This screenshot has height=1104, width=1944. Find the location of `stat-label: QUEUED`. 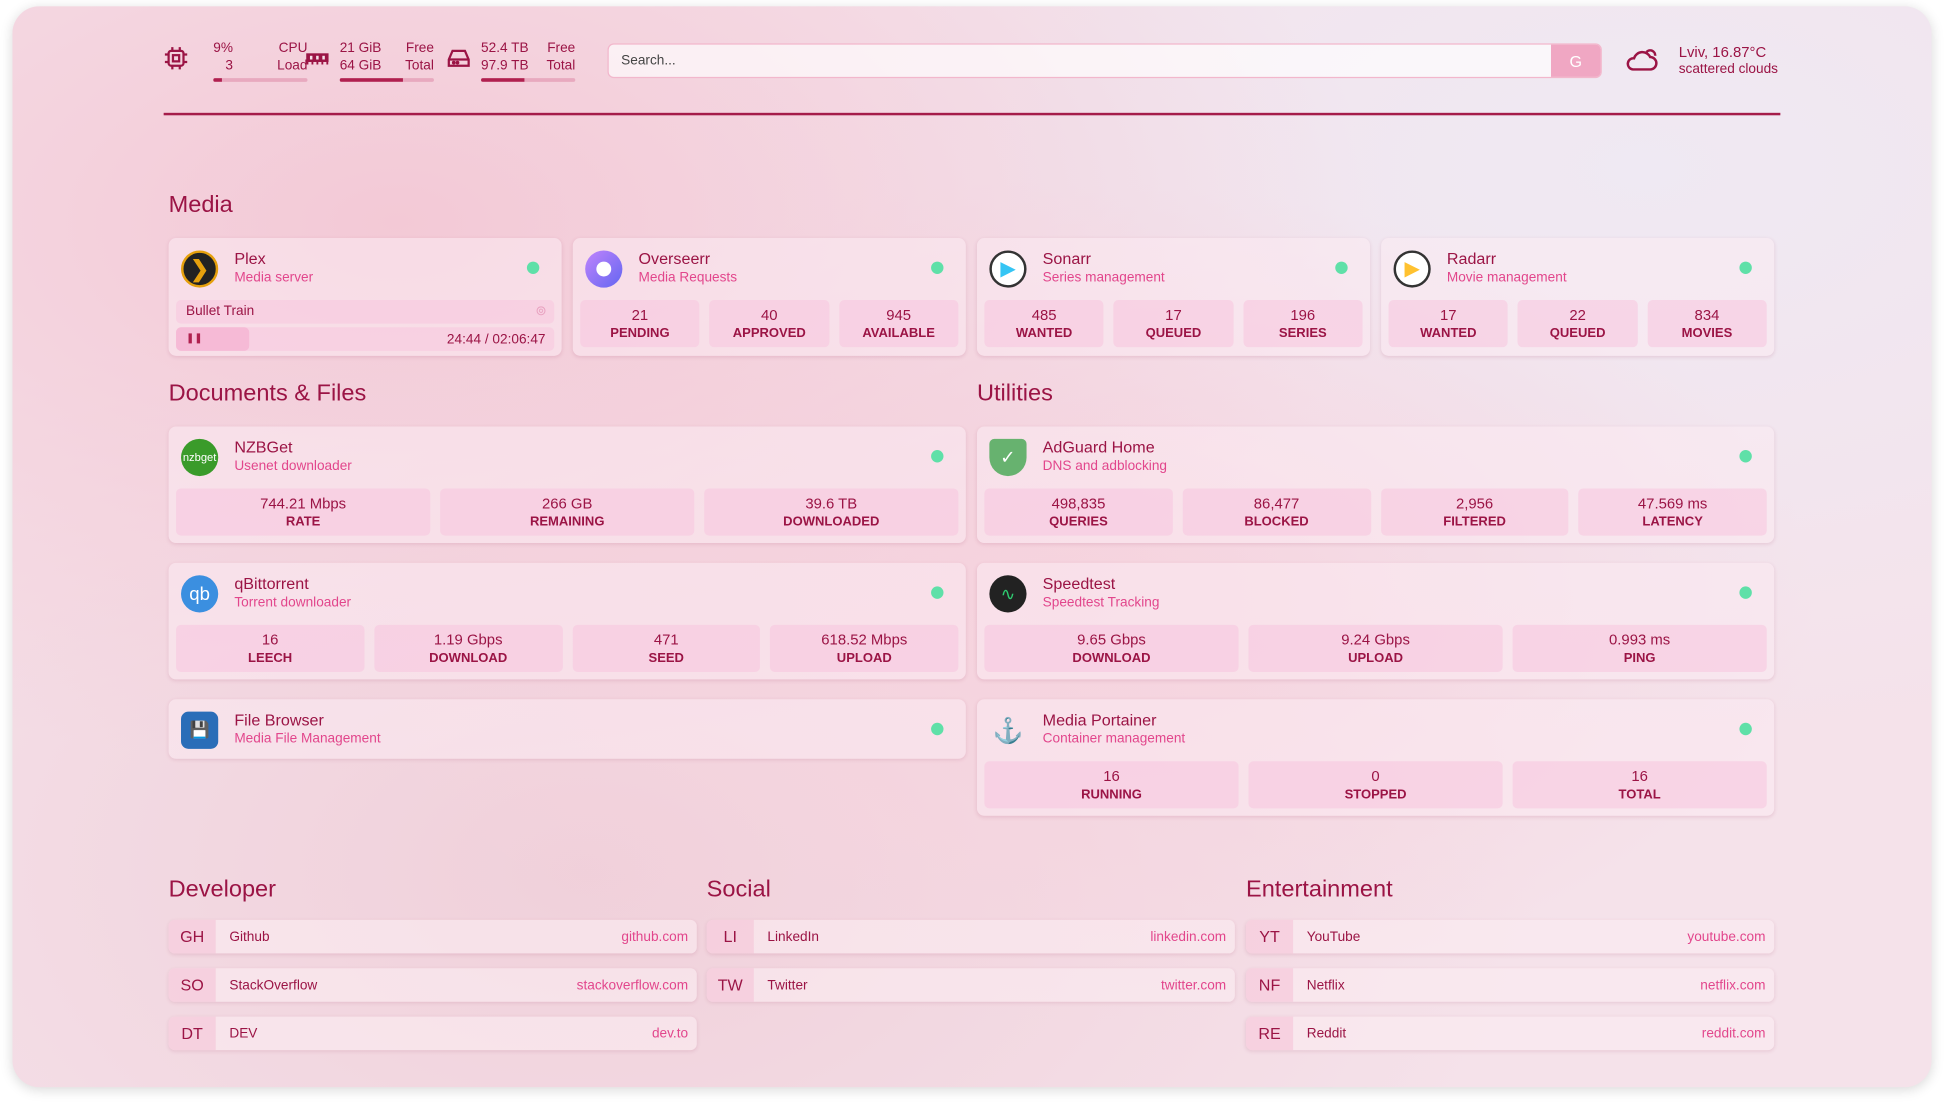

stat-label: QUEUED is located at coordinates (1577, 333).